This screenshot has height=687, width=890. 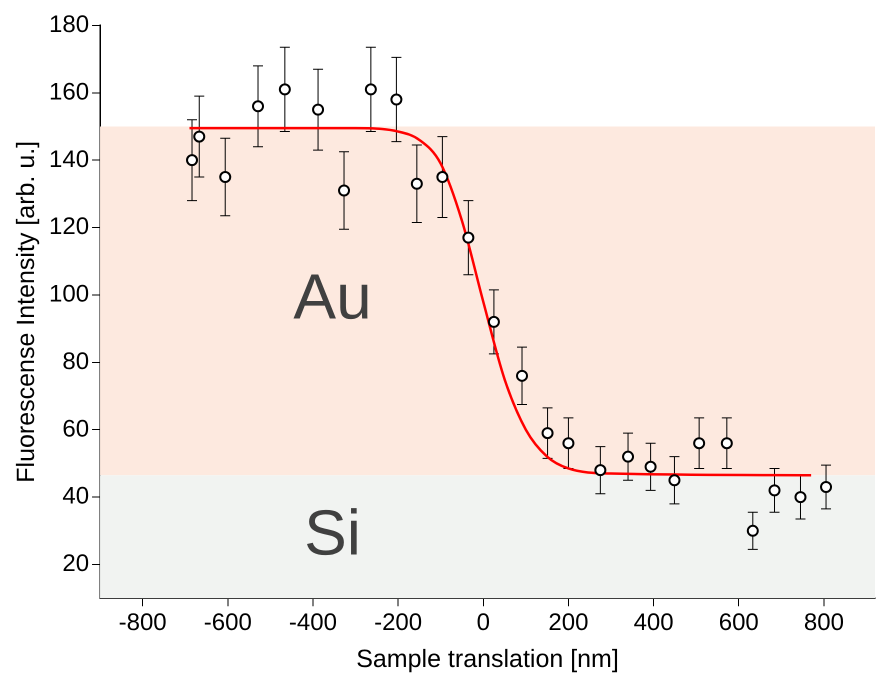 I want to click on y-tick-label: 120, so click(x=69, y=226).